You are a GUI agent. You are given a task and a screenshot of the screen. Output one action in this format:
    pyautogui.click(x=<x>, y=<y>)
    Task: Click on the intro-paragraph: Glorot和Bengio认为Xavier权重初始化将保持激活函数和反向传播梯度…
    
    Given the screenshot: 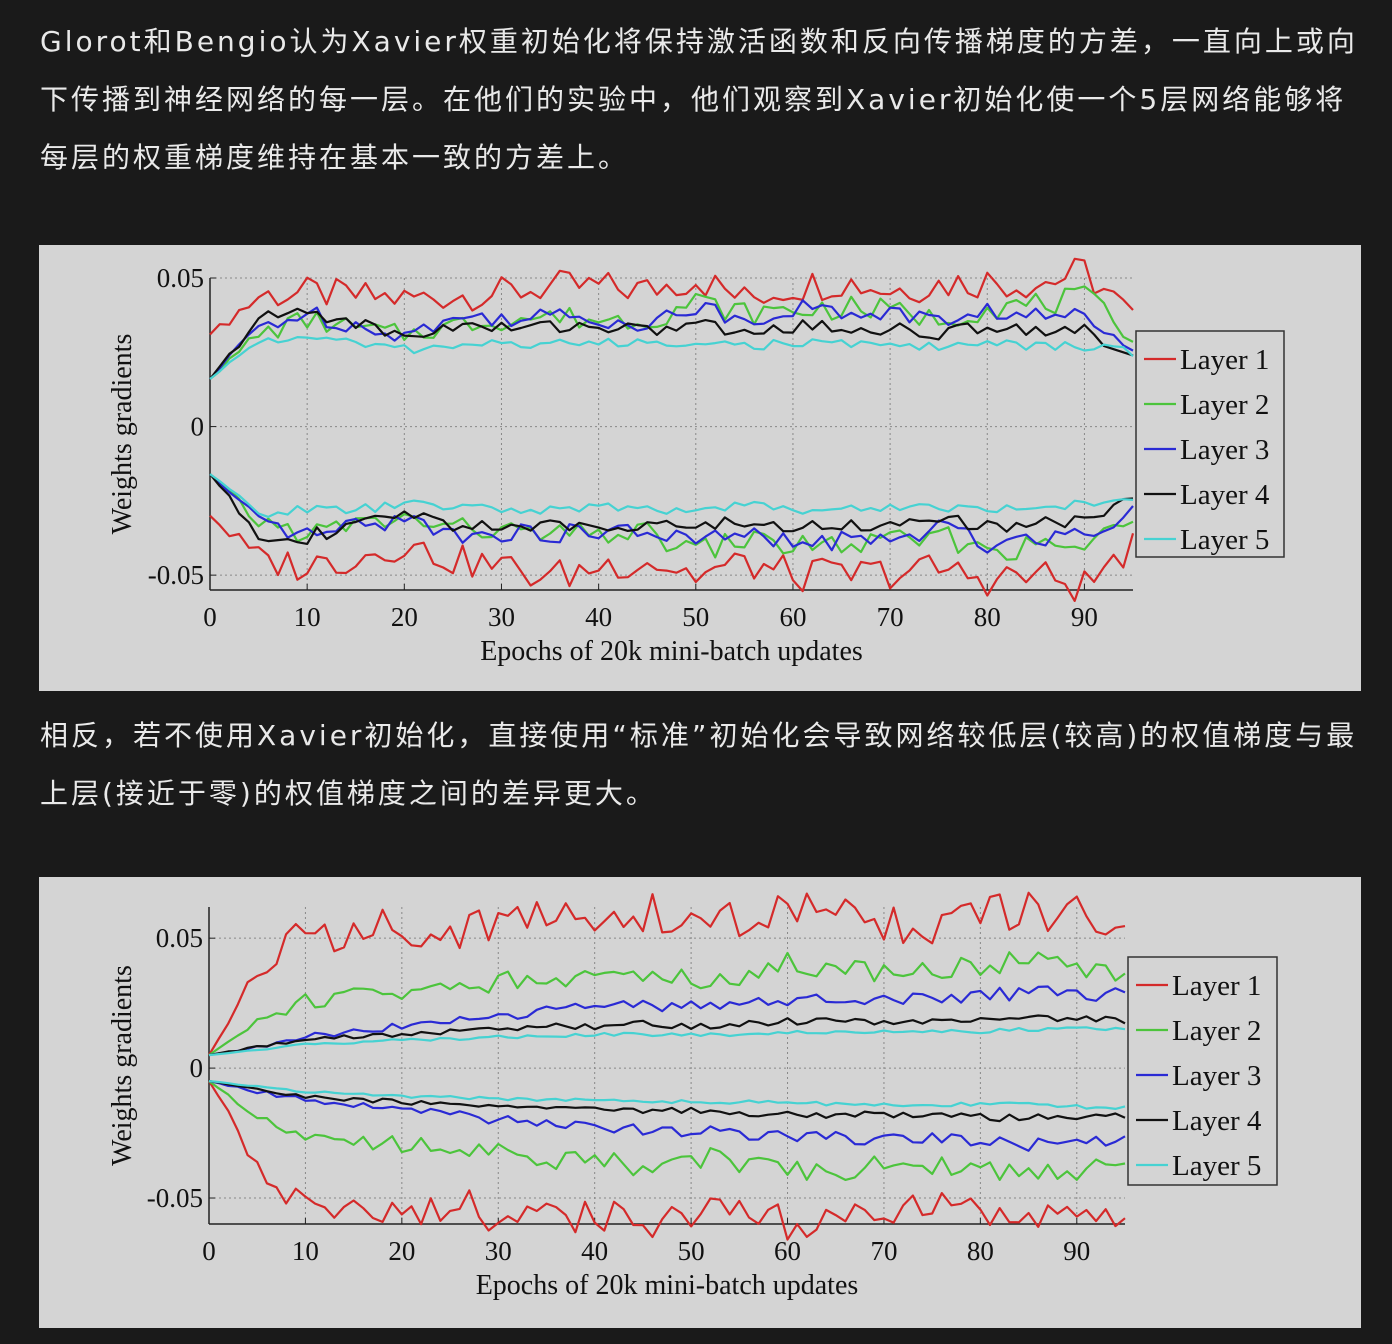 What is the action you would take?
    pyautogui.click(x=699, y=99)
    